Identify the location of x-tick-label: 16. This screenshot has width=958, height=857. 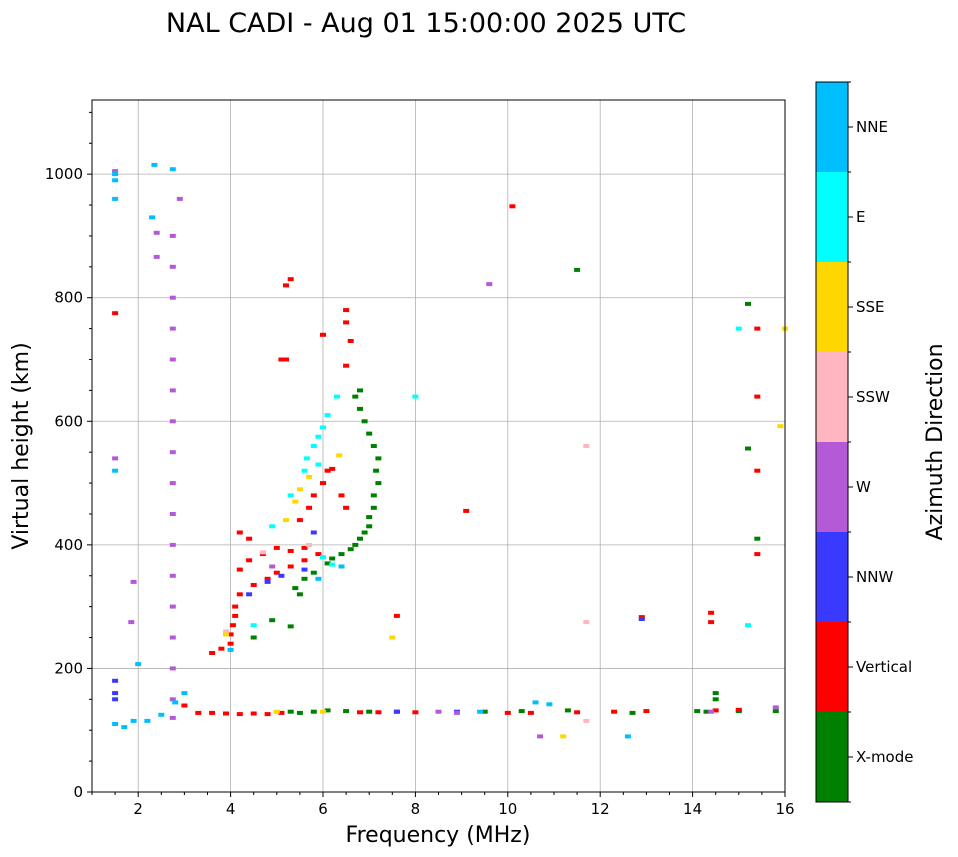
(784, 809).